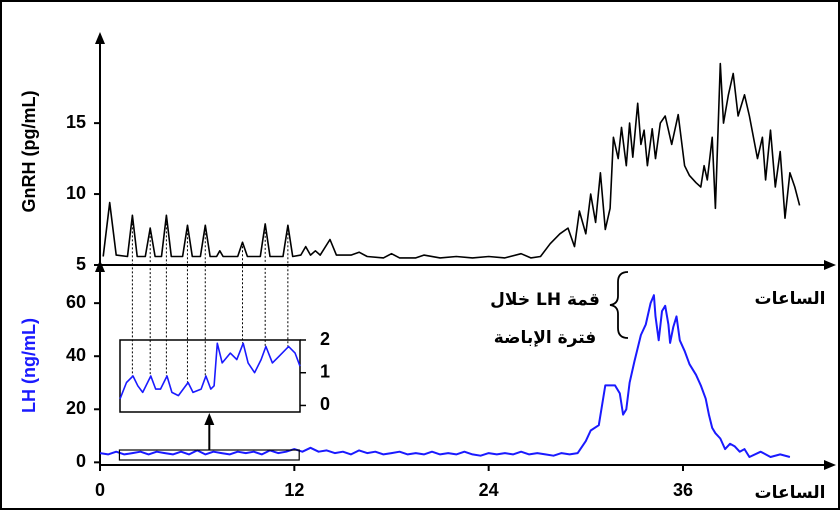 Image resolution: width=840 pixels, height=510 pixels. I want to click on y-tick-label: 20, so click(76, 408).